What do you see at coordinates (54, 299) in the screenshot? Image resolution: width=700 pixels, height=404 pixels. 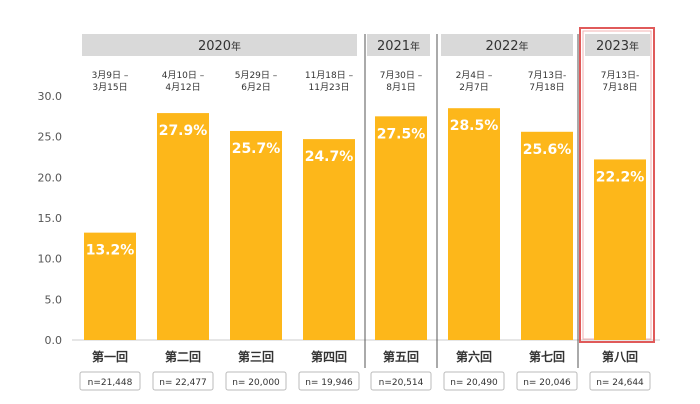 I see `y-tick-label: 5.0` at bounding box center [54, 299].